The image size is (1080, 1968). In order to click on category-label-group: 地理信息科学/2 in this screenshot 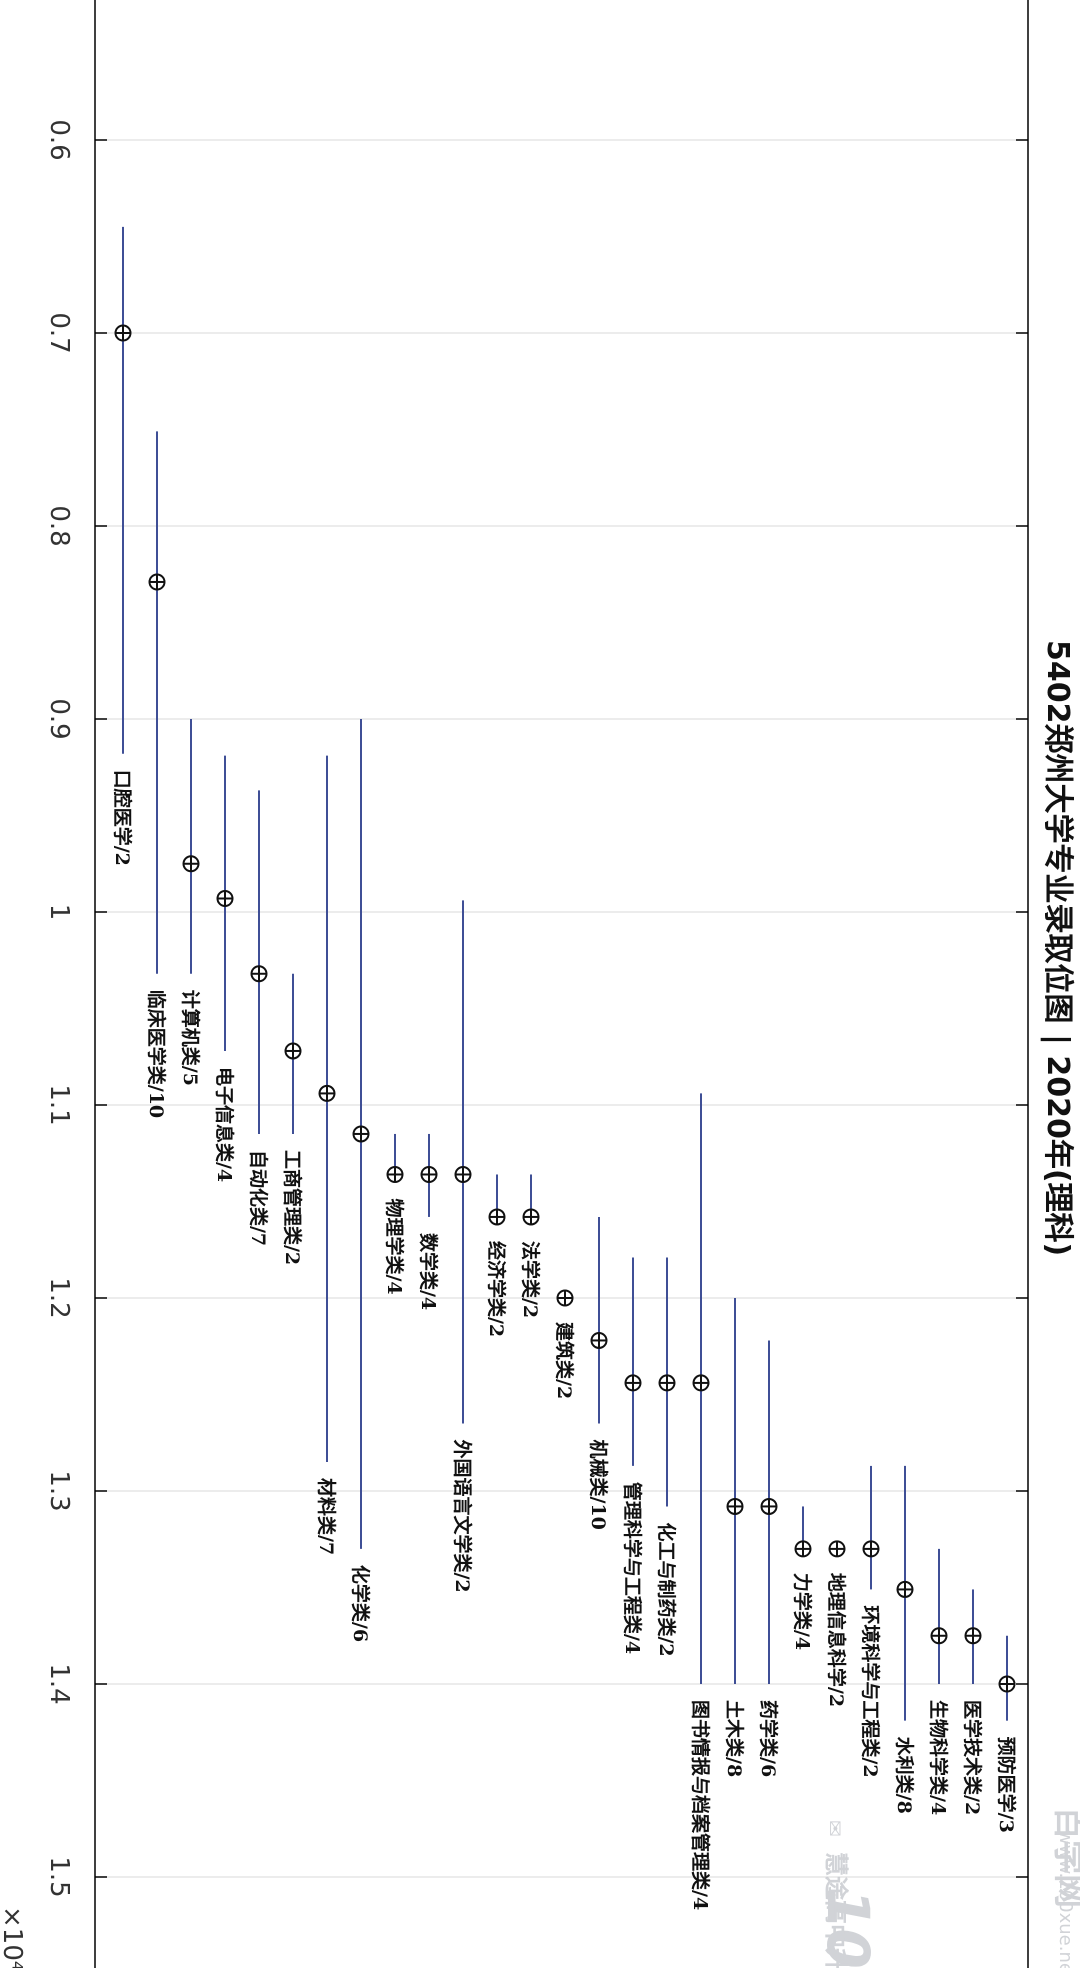, I will do `click(836, 1640)`.